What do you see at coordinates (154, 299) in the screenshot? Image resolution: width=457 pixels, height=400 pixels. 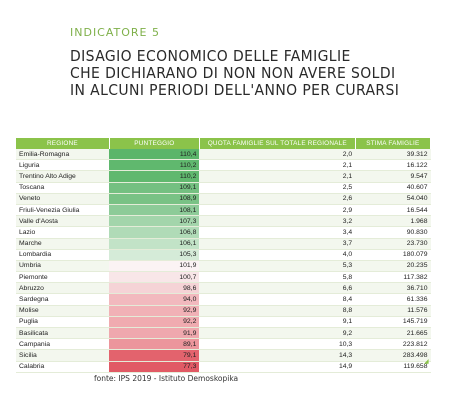 I see `cell-score: 94,0` at bounding box center [154, 299].